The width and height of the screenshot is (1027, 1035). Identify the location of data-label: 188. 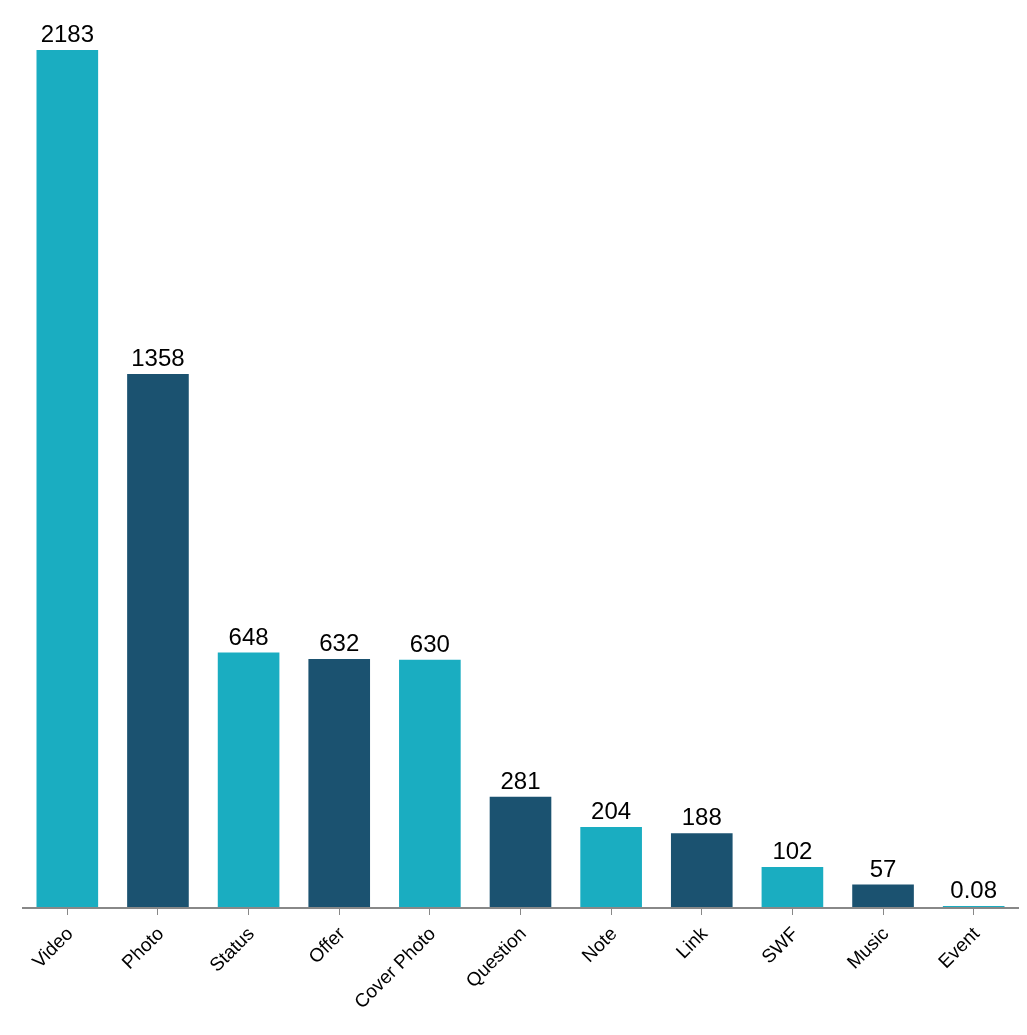
(701, 817).